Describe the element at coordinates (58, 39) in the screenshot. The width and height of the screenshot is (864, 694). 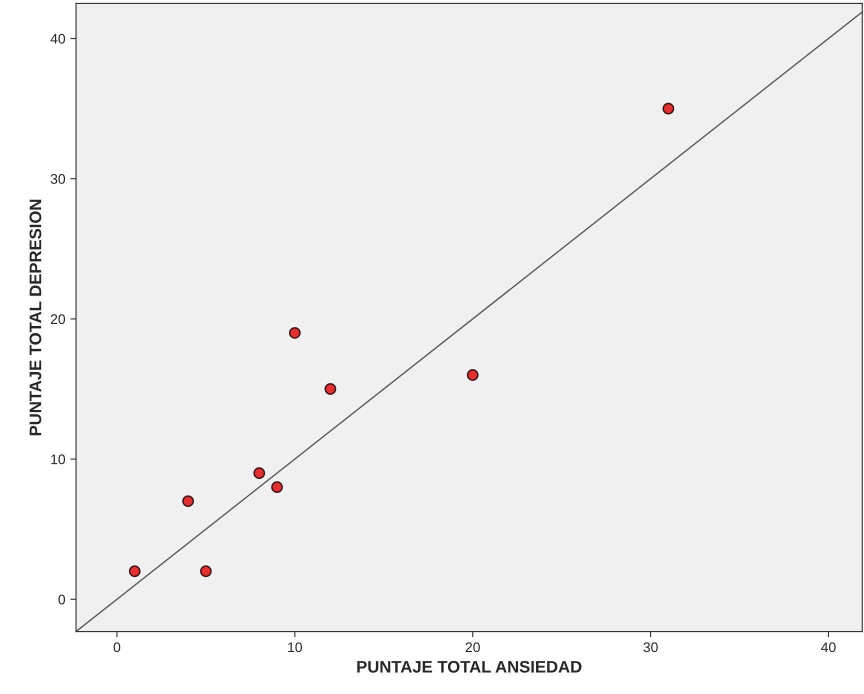
I see `y-tick-label: 40` at that location.